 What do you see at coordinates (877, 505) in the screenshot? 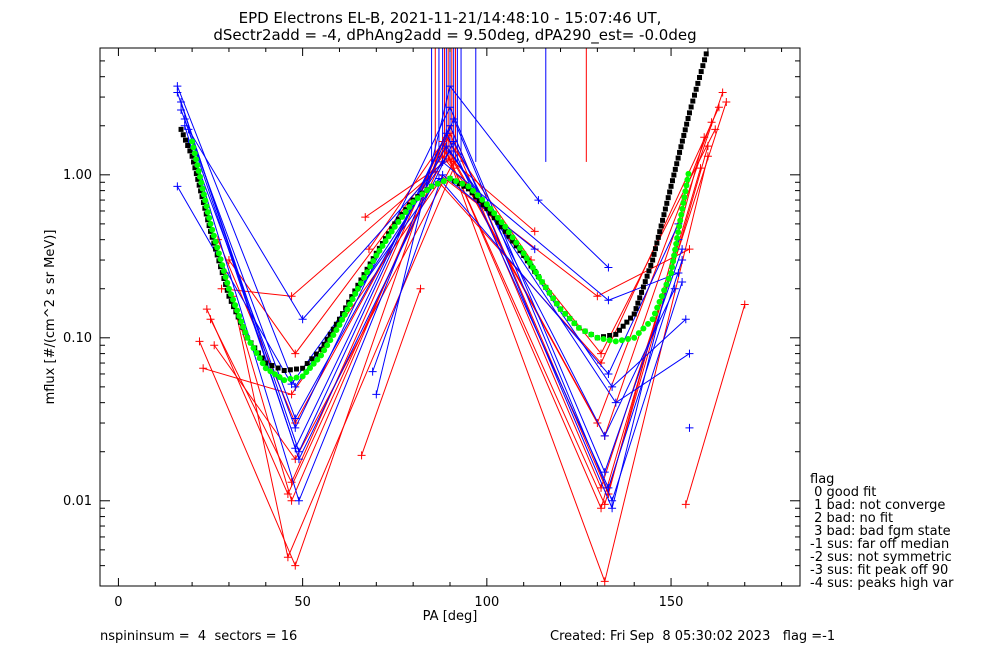
I see `legend-item: 1 bad: not converge` at bounding box center [877, 505].